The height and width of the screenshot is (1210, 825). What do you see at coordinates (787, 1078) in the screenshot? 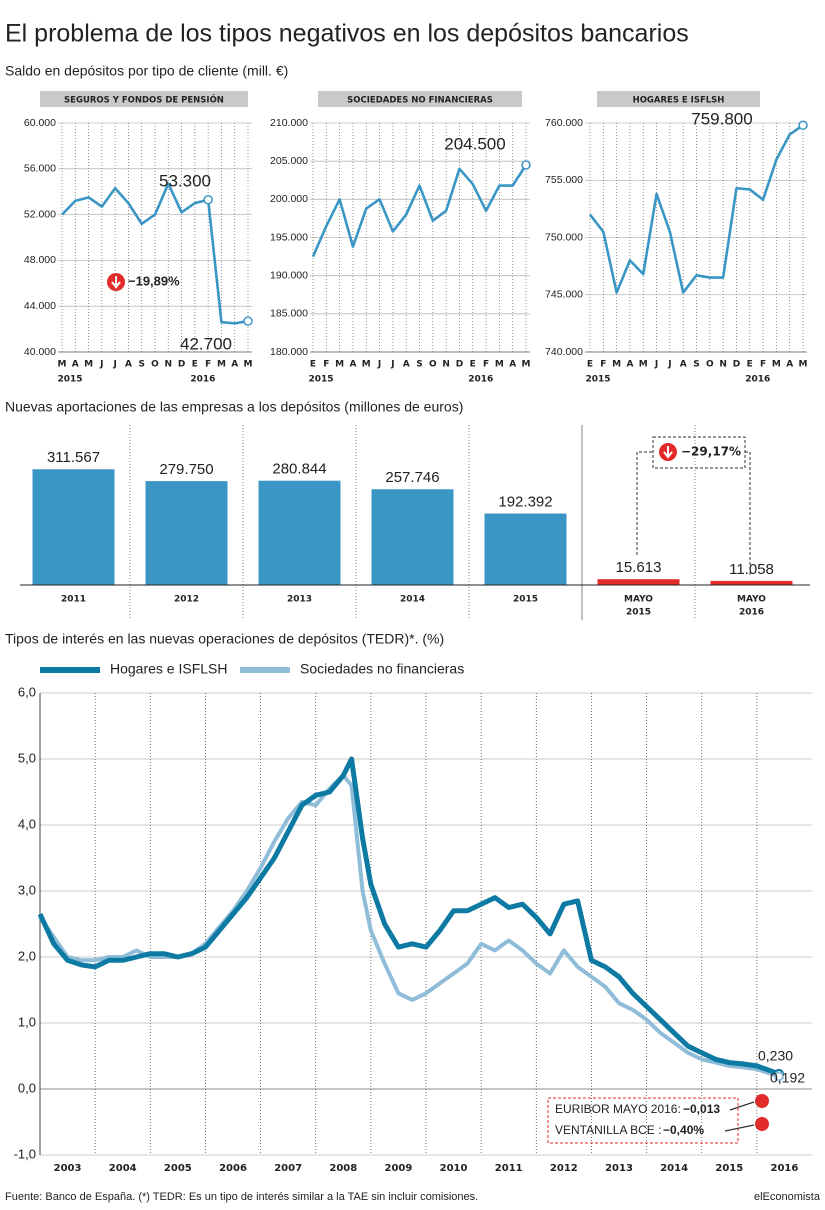
I see `annotation: 0,192` at bounding box center [787, 1078].